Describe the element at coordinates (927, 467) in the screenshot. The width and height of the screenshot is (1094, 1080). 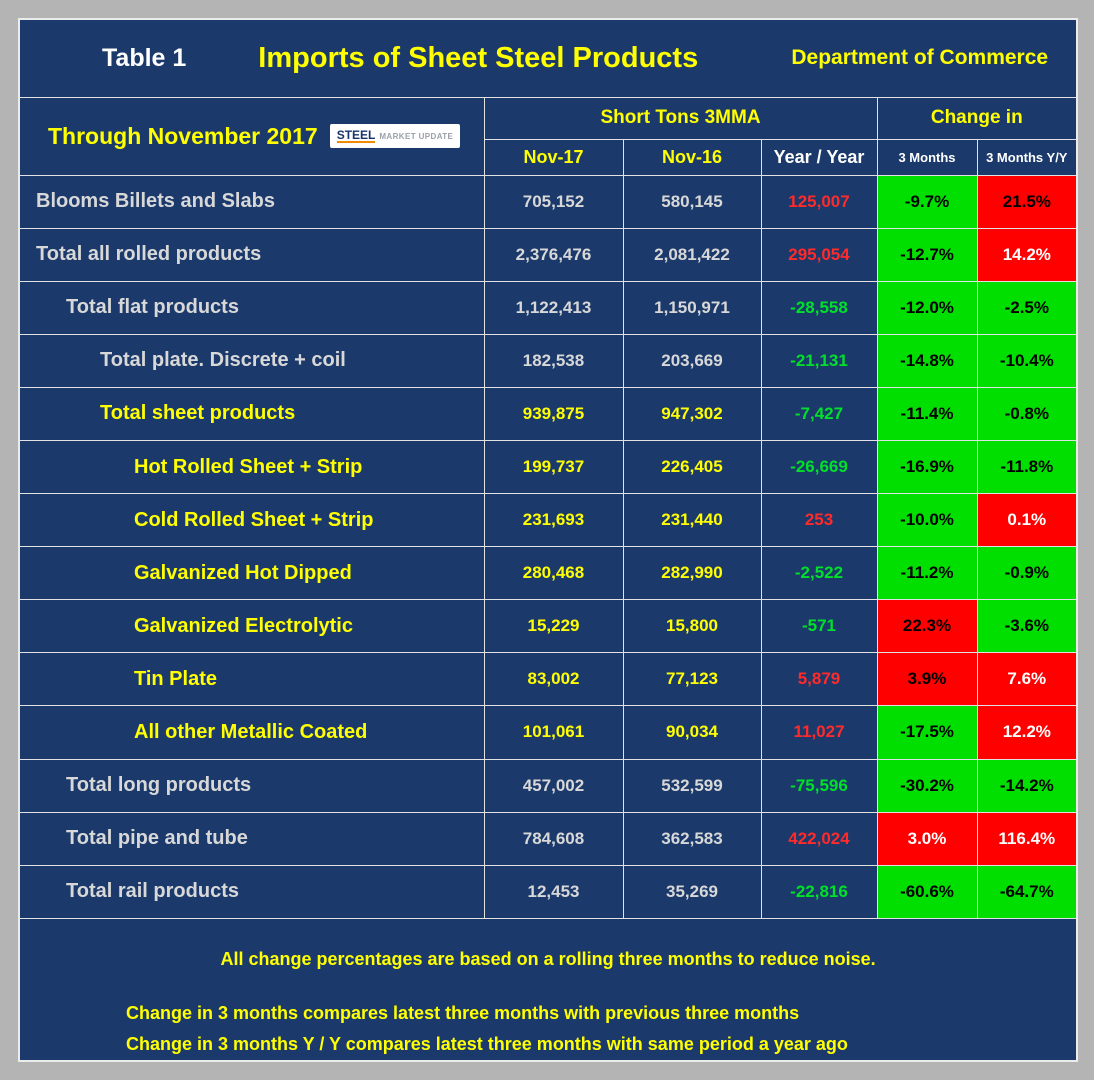
I see `change-3-months-value: -16.9%` at that location.